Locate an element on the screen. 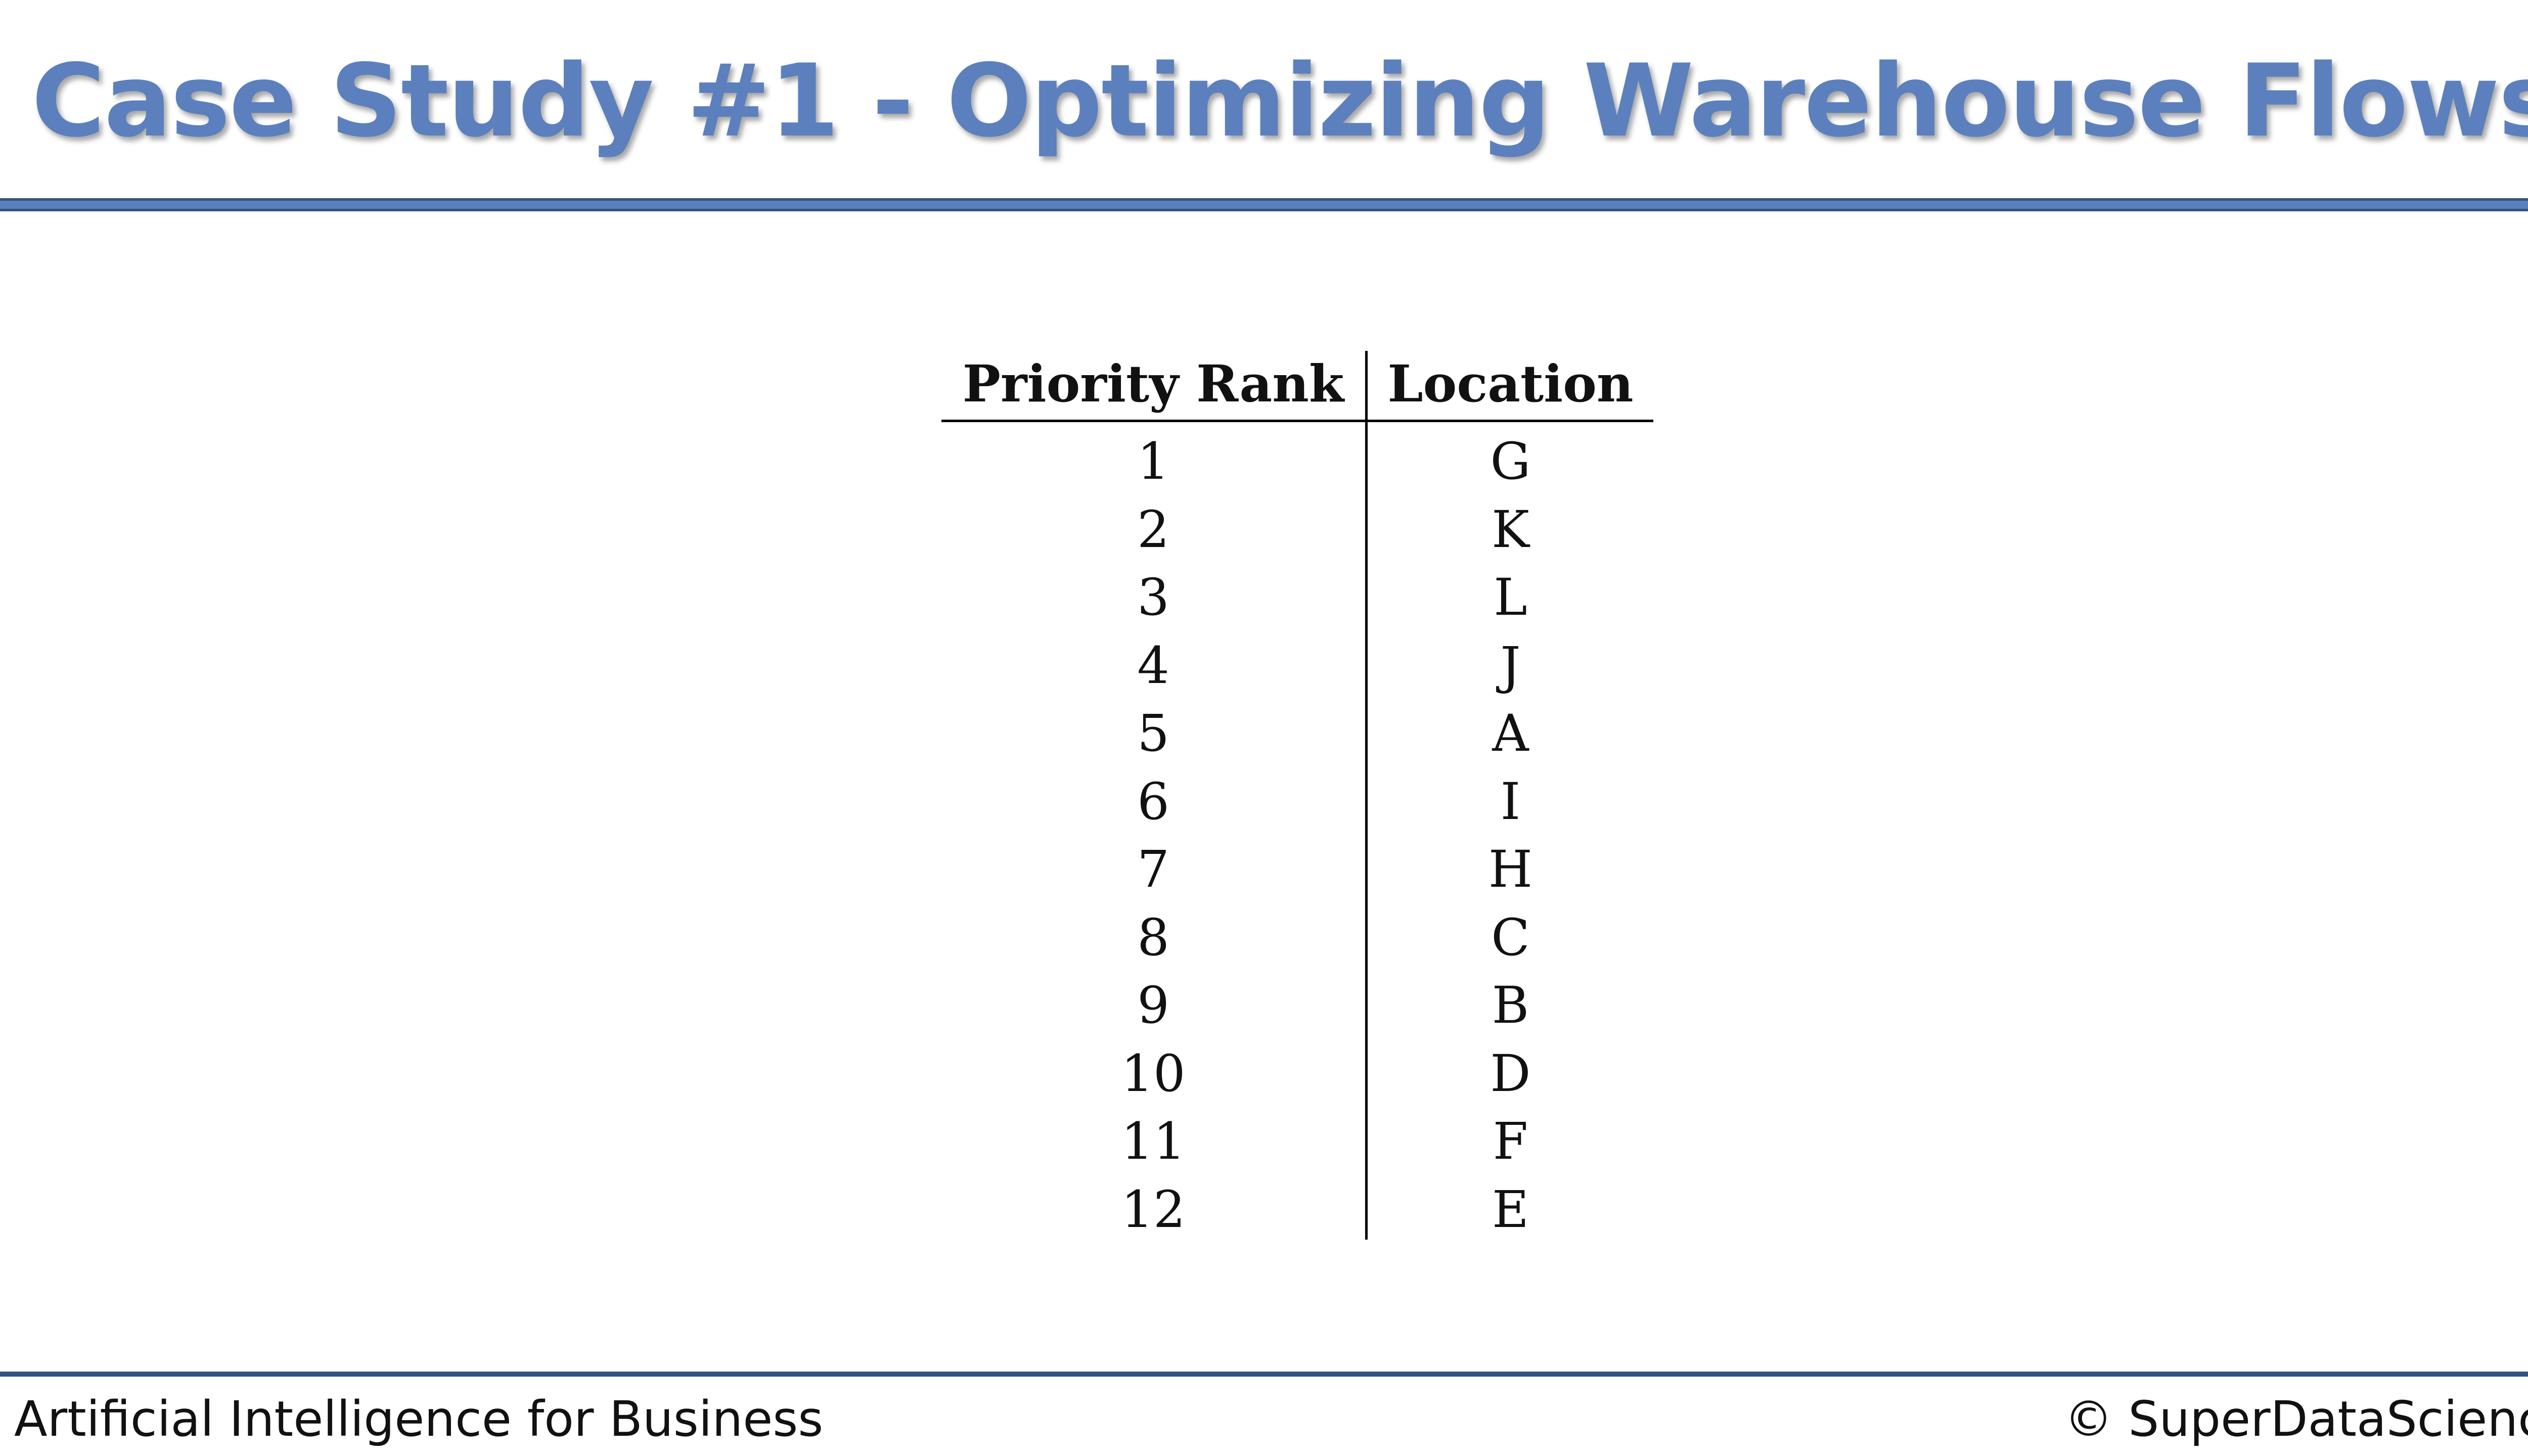 The height and width of the screenshot is (1456, 2528). location-cell: G is located at coordinates (1511, 461).